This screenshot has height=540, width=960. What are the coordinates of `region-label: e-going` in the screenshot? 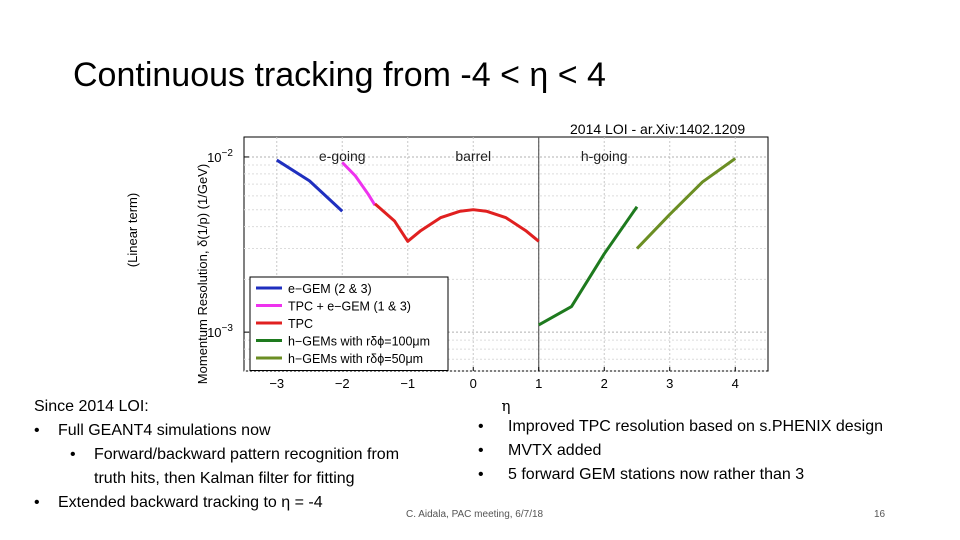 It's located at (342, 156).